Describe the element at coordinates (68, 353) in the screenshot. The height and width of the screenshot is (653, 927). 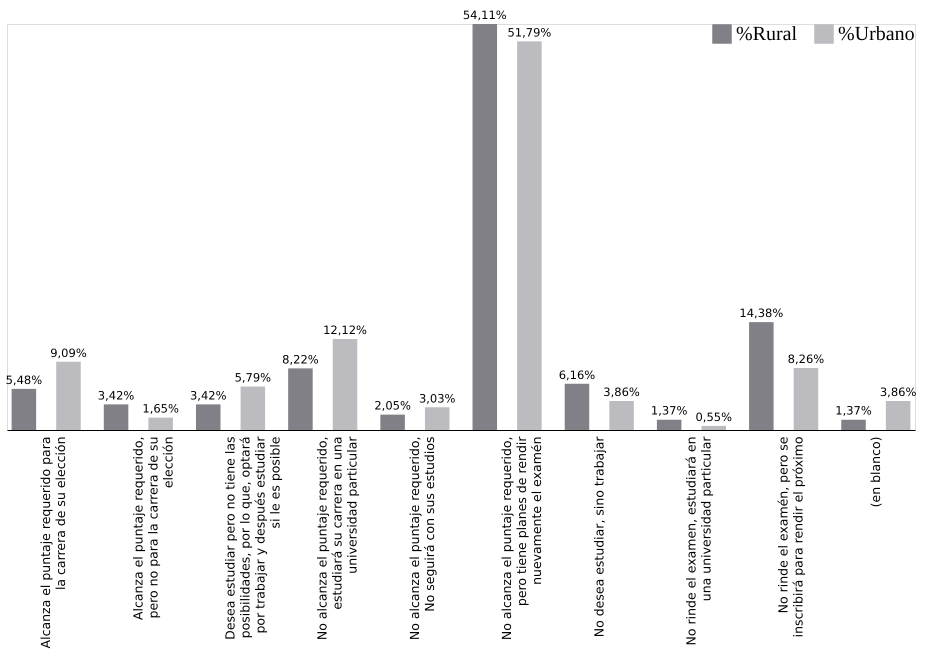
I see `data-label: 9,09%` at that location.